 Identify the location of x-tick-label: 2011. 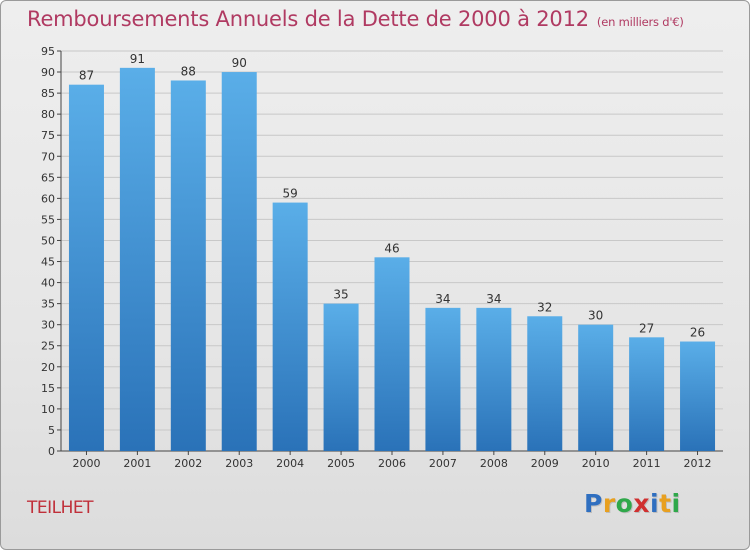
(647, 463).